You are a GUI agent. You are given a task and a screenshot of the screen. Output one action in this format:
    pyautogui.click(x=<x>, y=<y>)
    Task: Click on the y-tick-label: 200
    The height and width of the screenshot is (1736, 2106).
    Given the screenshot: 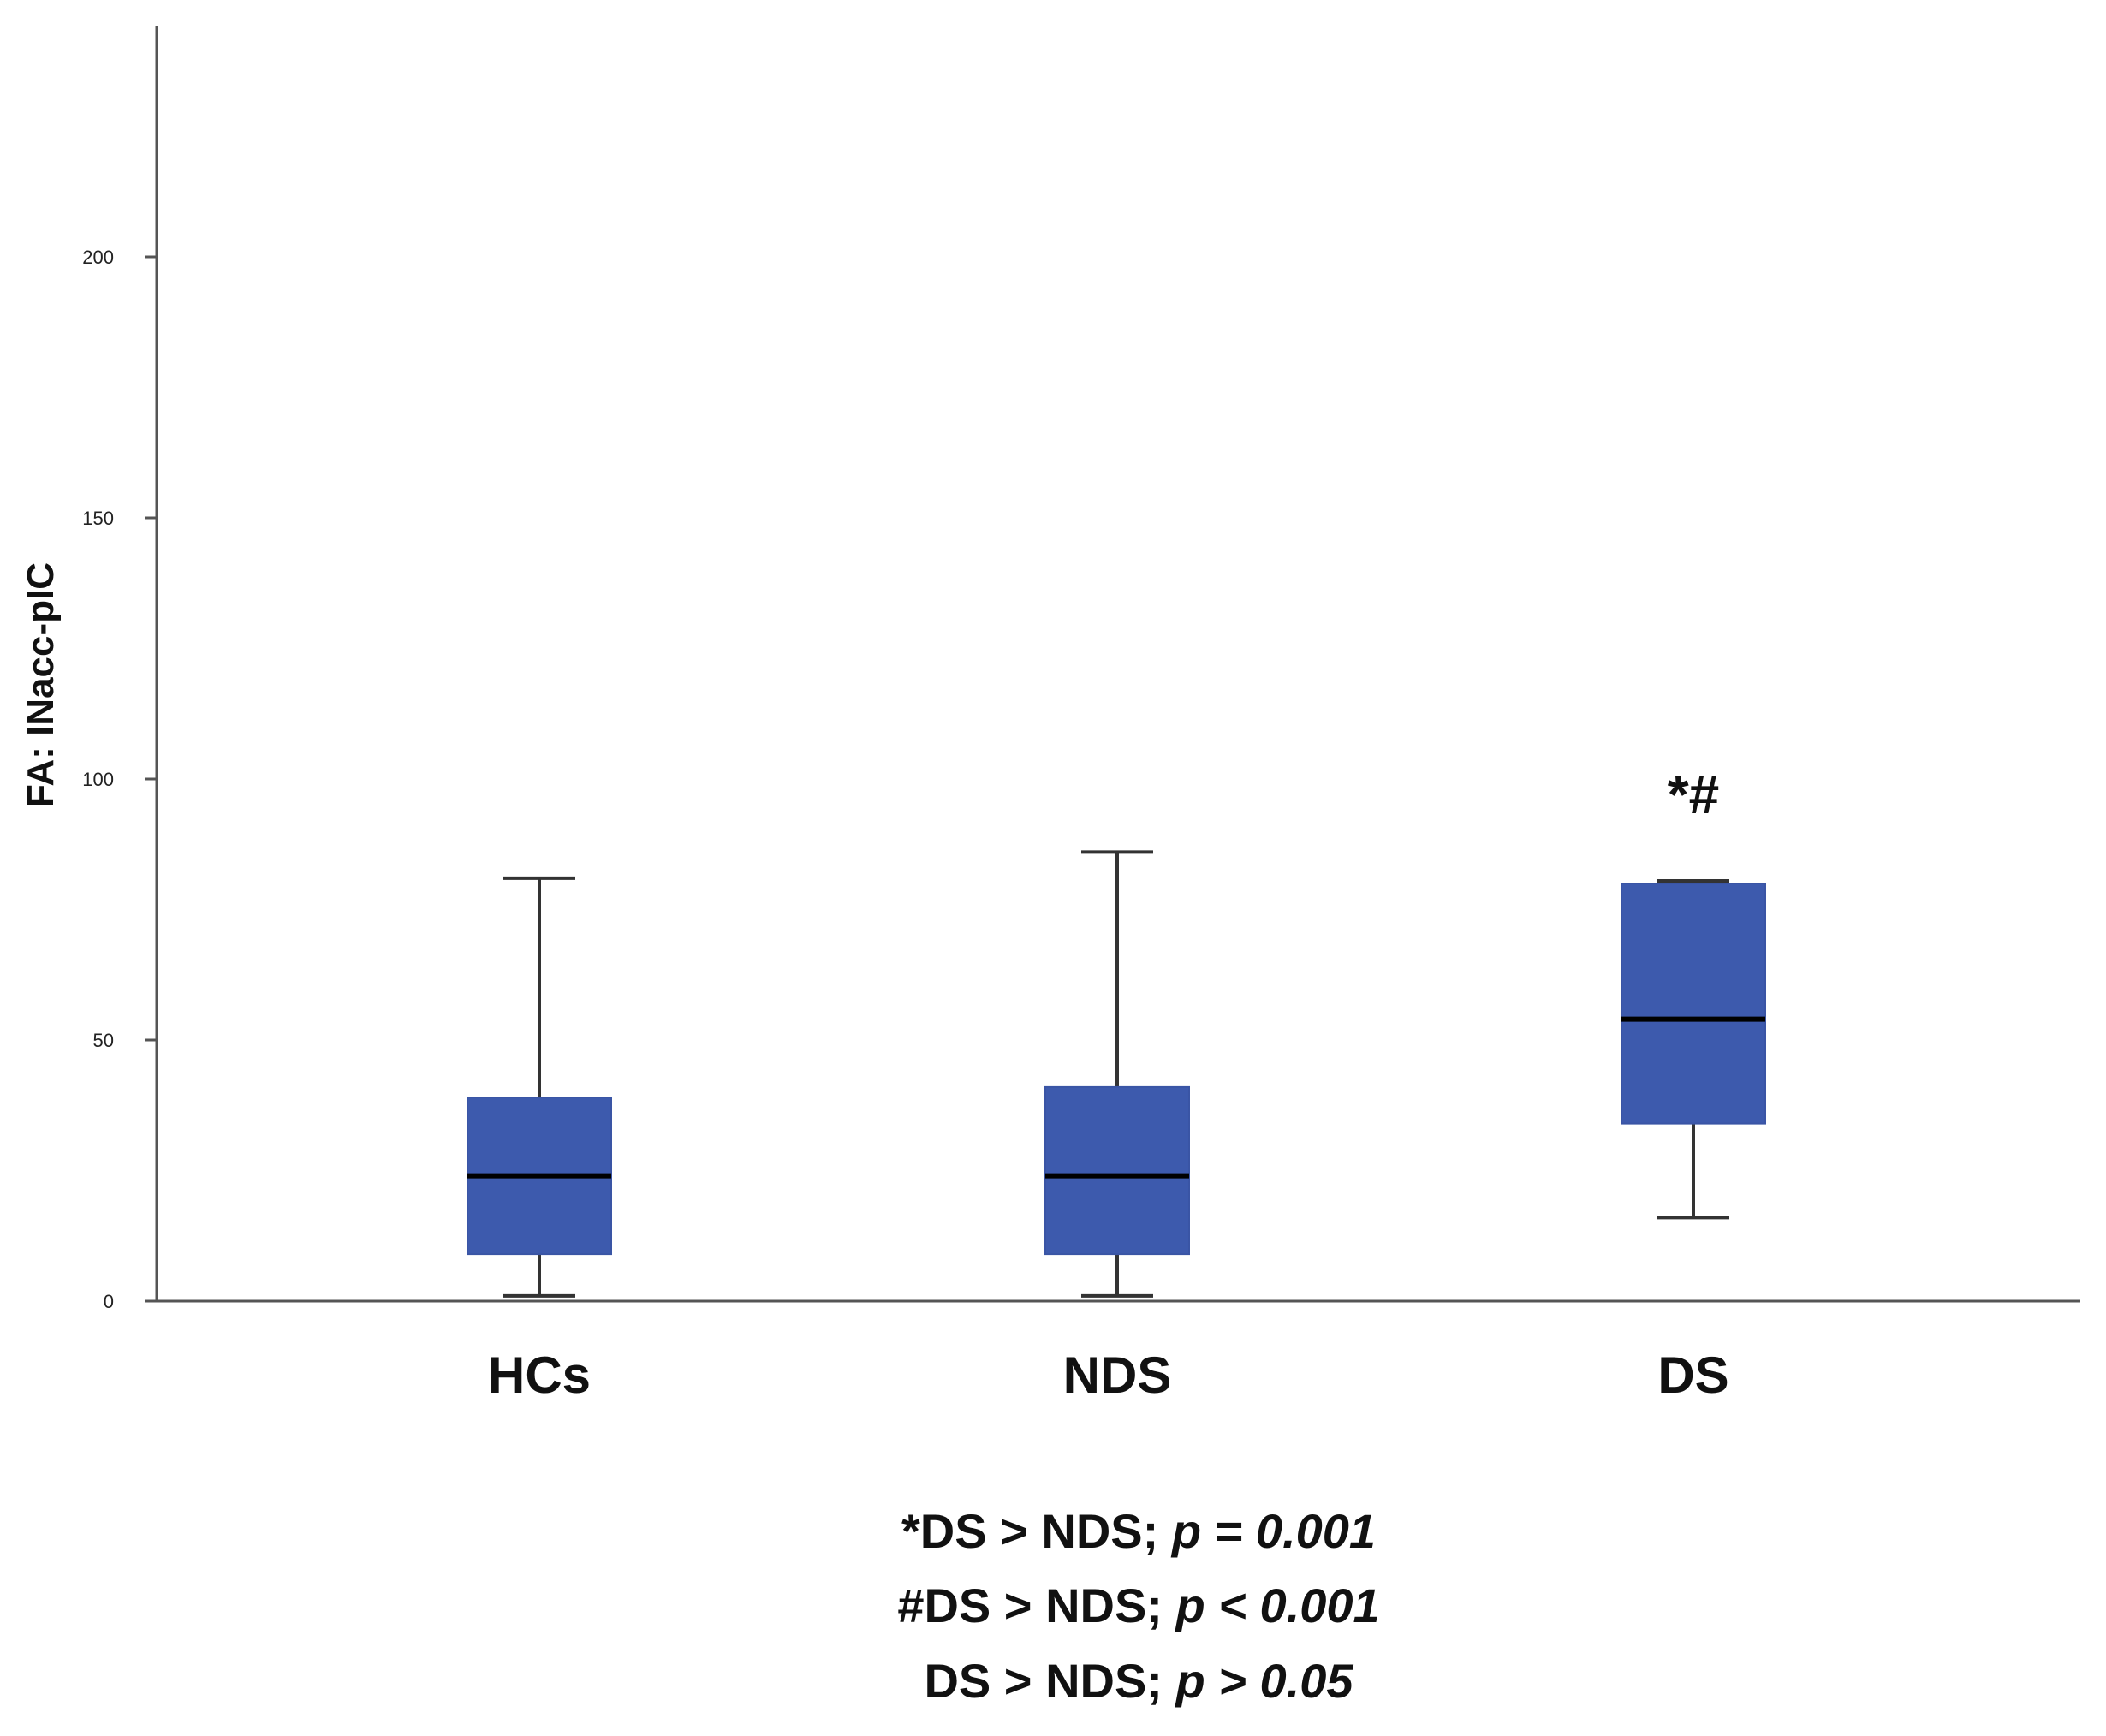 What is the action you would take?
    pyautogui.click(x=98, y=258)
    